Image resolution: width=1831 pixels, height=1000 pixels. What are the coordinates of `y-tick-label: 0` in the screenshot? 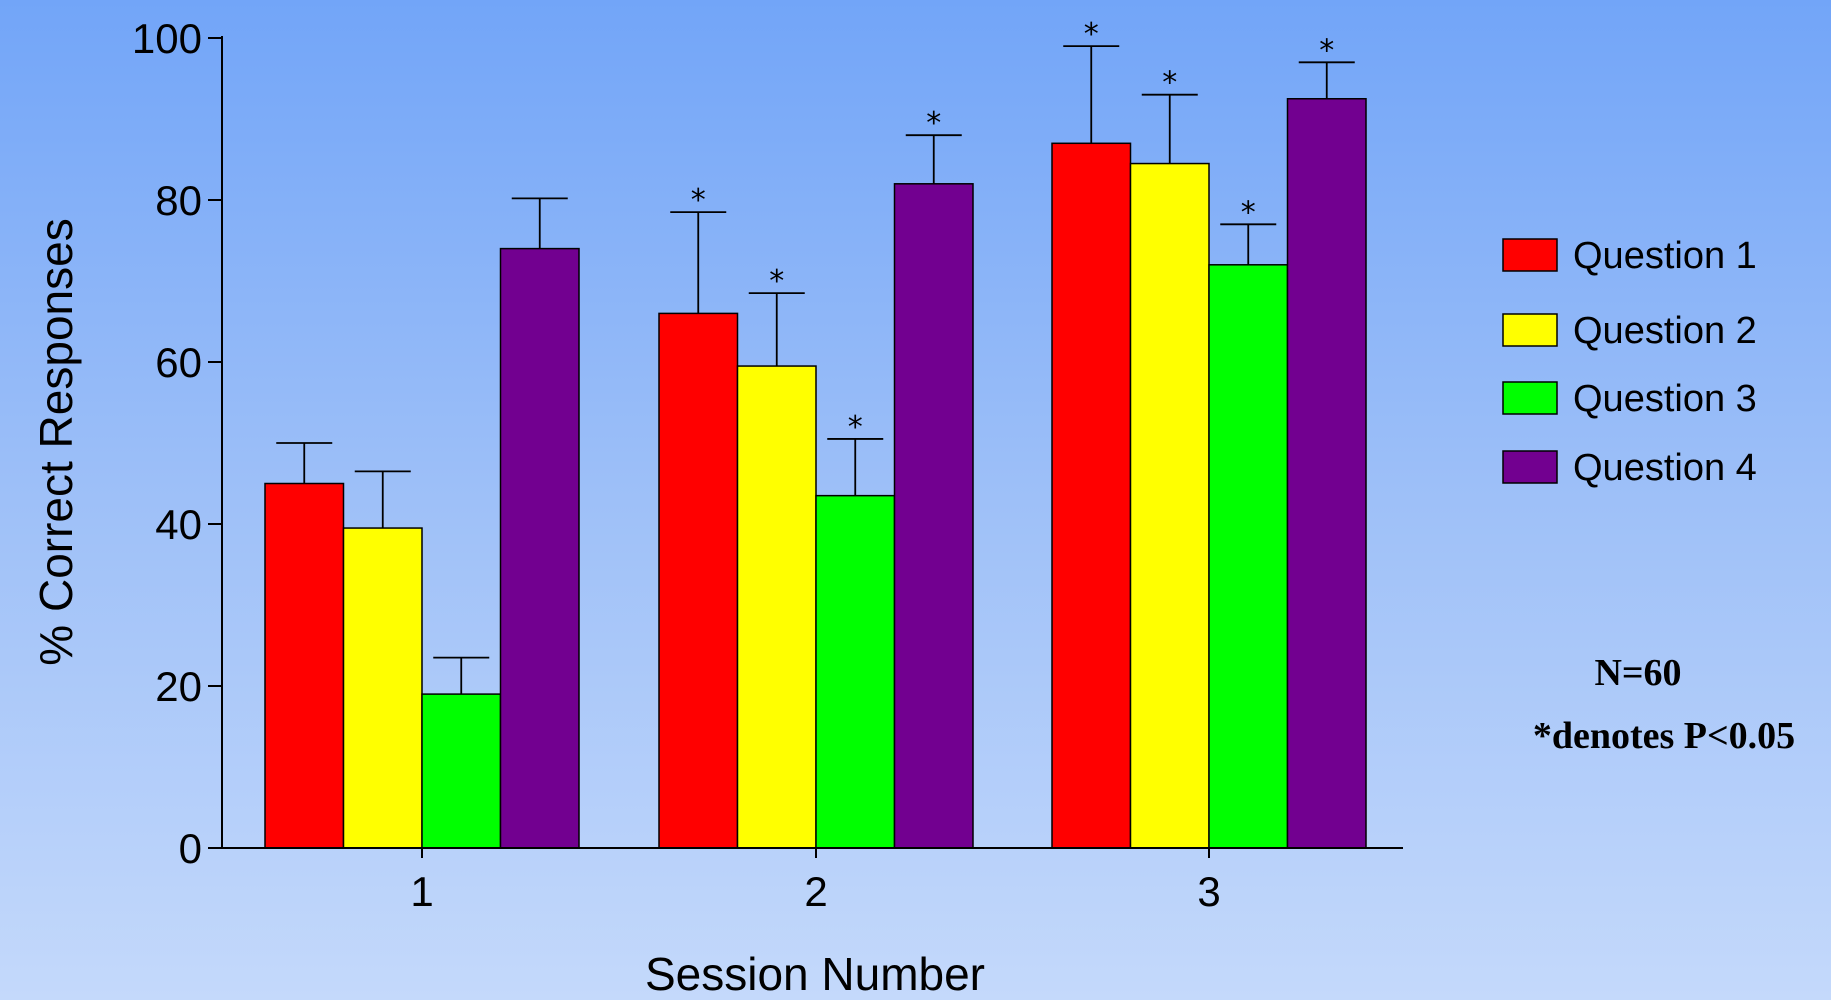 It's located at (190, 848).